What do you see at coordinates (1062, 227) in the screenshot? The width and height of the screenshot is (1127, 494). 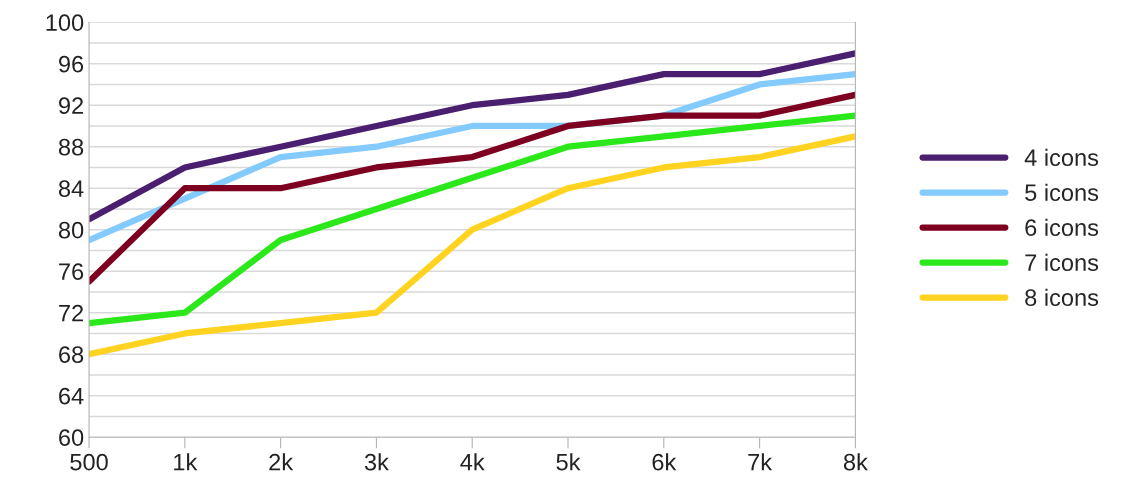 I see `legend-label: 6 icons` at bounding box center [1062, 227].